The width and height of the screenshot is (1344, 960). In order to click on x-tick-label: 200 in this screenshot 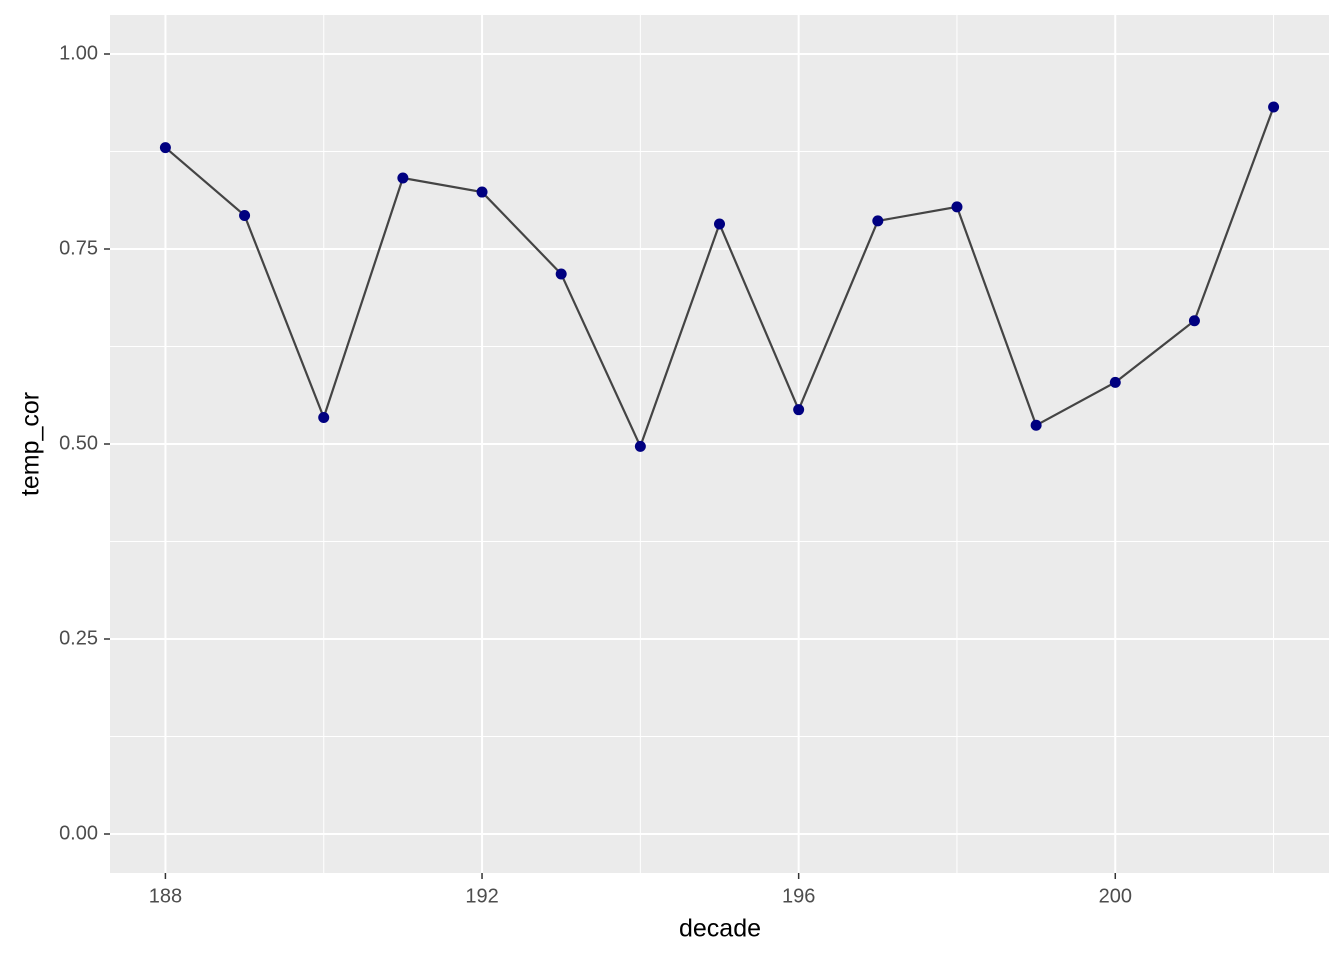, I will do `click(1115, 896)`.